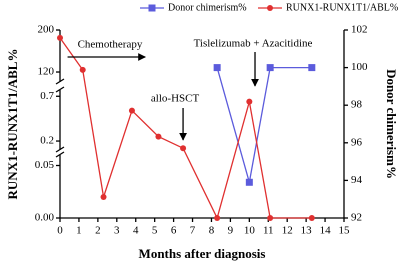 The image size is (400, 275). I want to click on annotation: allo-HSCT, so click(175, 99).